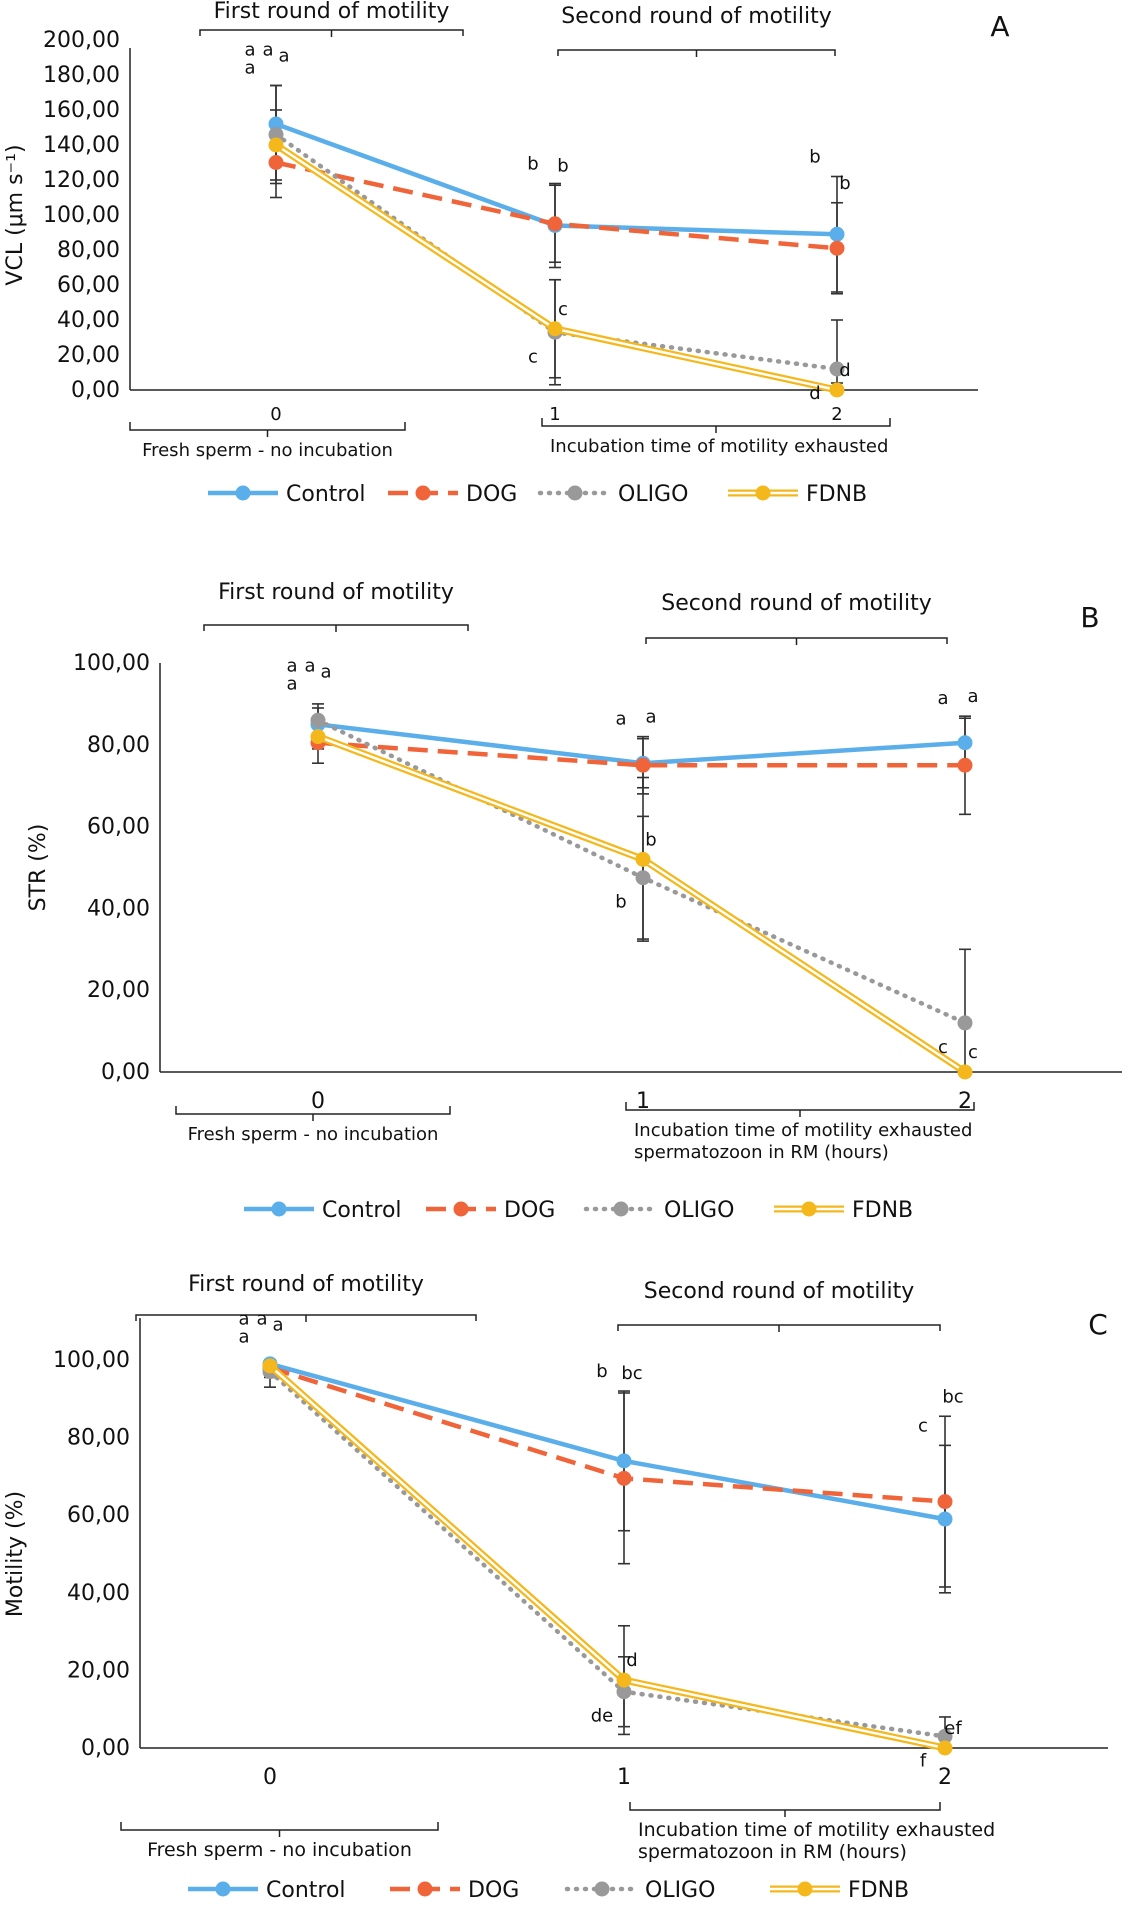  What do you see at coordinates (607, 1554) in the screenshot?
I see `series-line-oligo` at bounding box center [607, 1554].